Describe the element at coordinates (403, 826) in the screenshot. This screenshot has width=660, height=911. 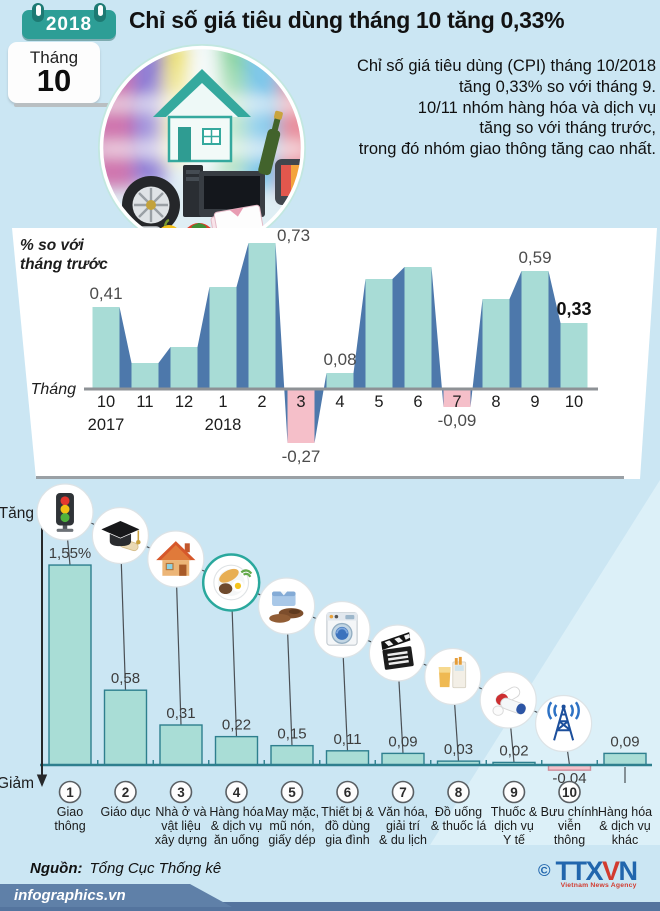
I see `category-label: Văn hóa, giải trí & du lịch` at that location.